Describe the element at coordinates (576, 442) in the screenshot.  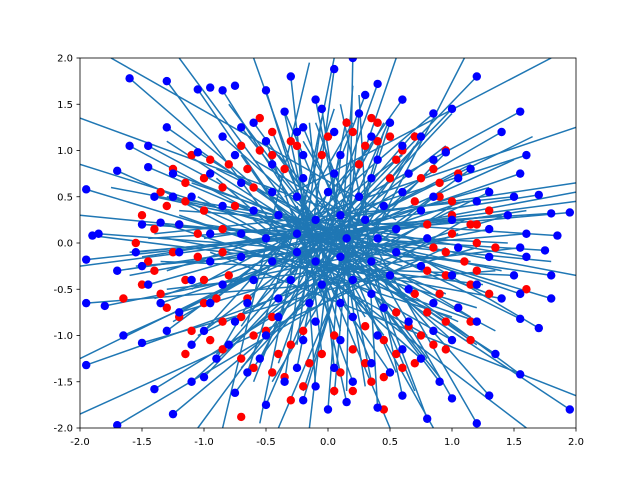
I see `x-tick-label: 2.0` at that location.